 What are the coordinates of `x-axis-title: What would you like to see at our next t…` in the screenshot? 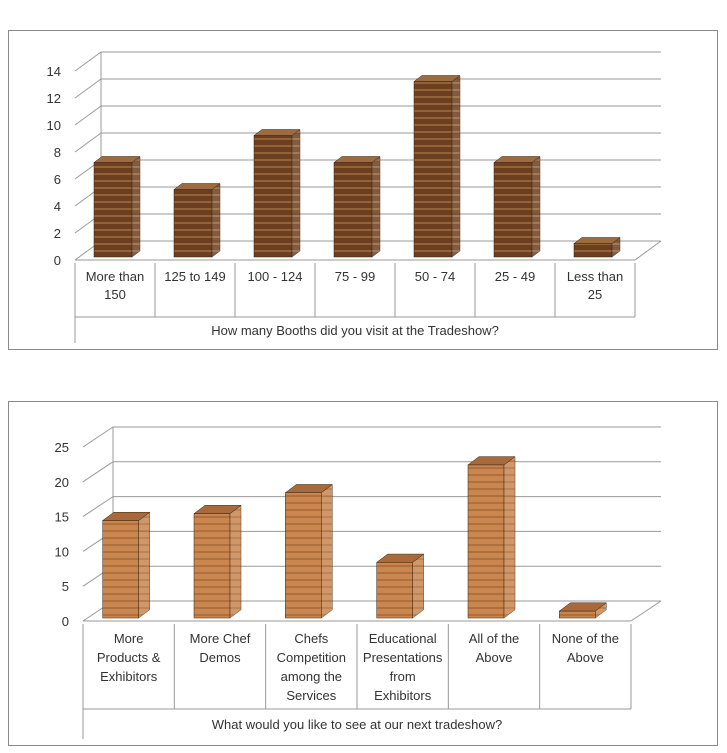 It's located at (357, 724).